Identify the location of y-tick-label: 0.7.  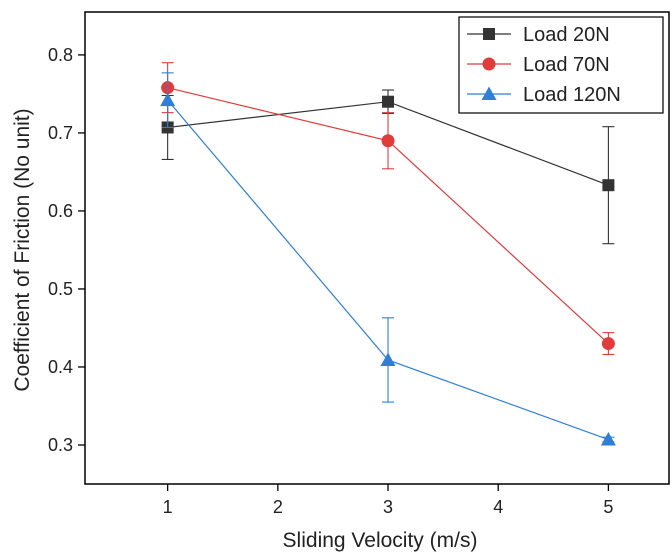
(60, 133).